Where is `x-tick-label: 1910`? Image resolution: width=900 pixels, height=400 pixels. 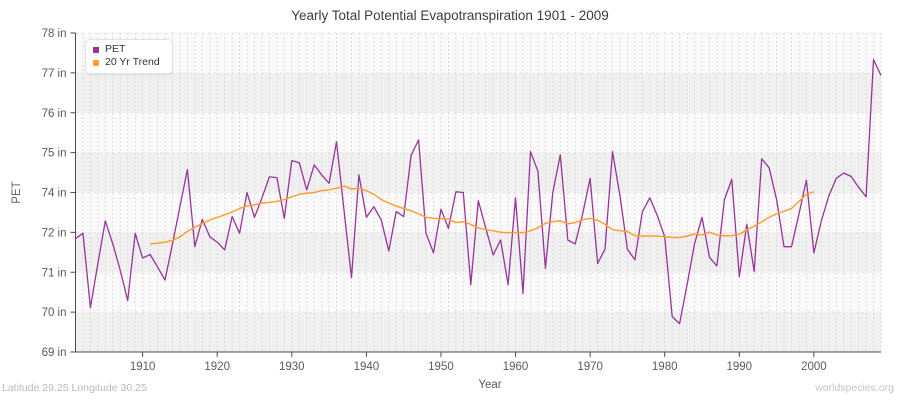
x-tick-label: 1910 is located at coordinates (143, 367).